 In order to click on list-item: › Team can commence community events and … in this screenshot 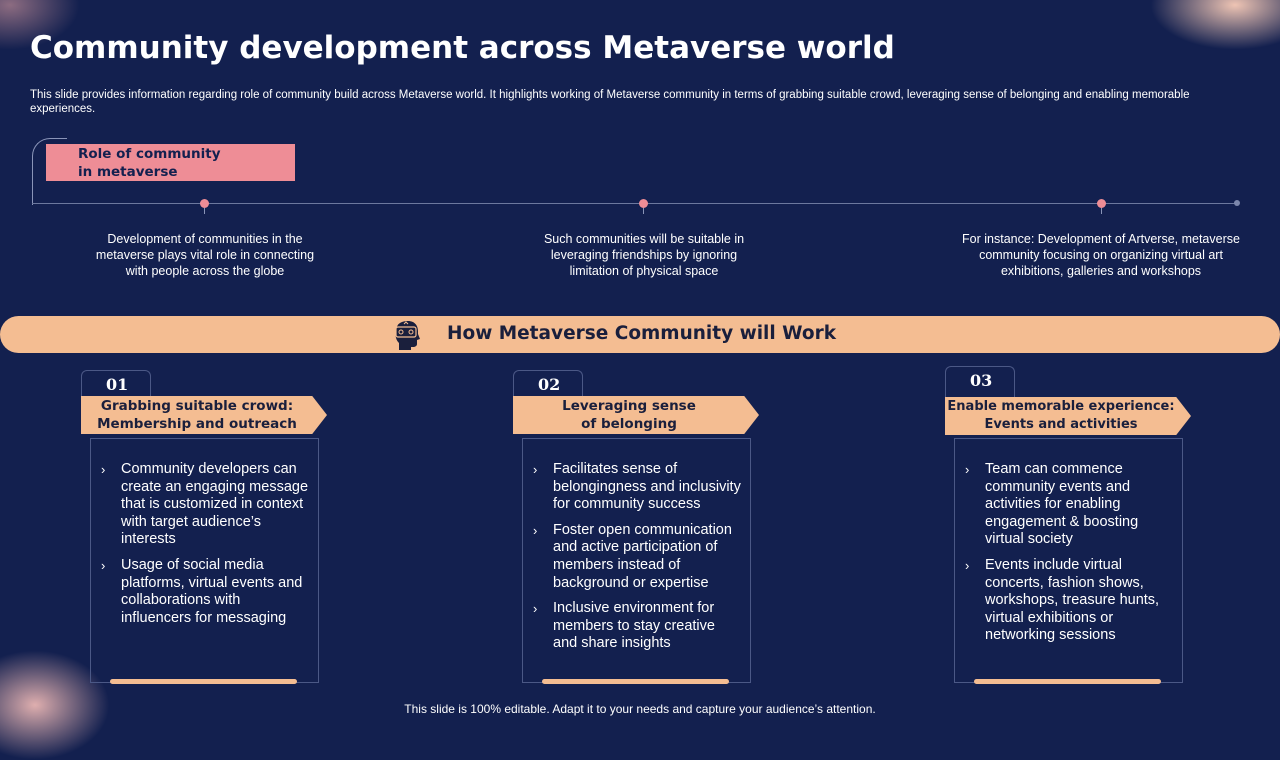, I will do `click(1070, 505)`.